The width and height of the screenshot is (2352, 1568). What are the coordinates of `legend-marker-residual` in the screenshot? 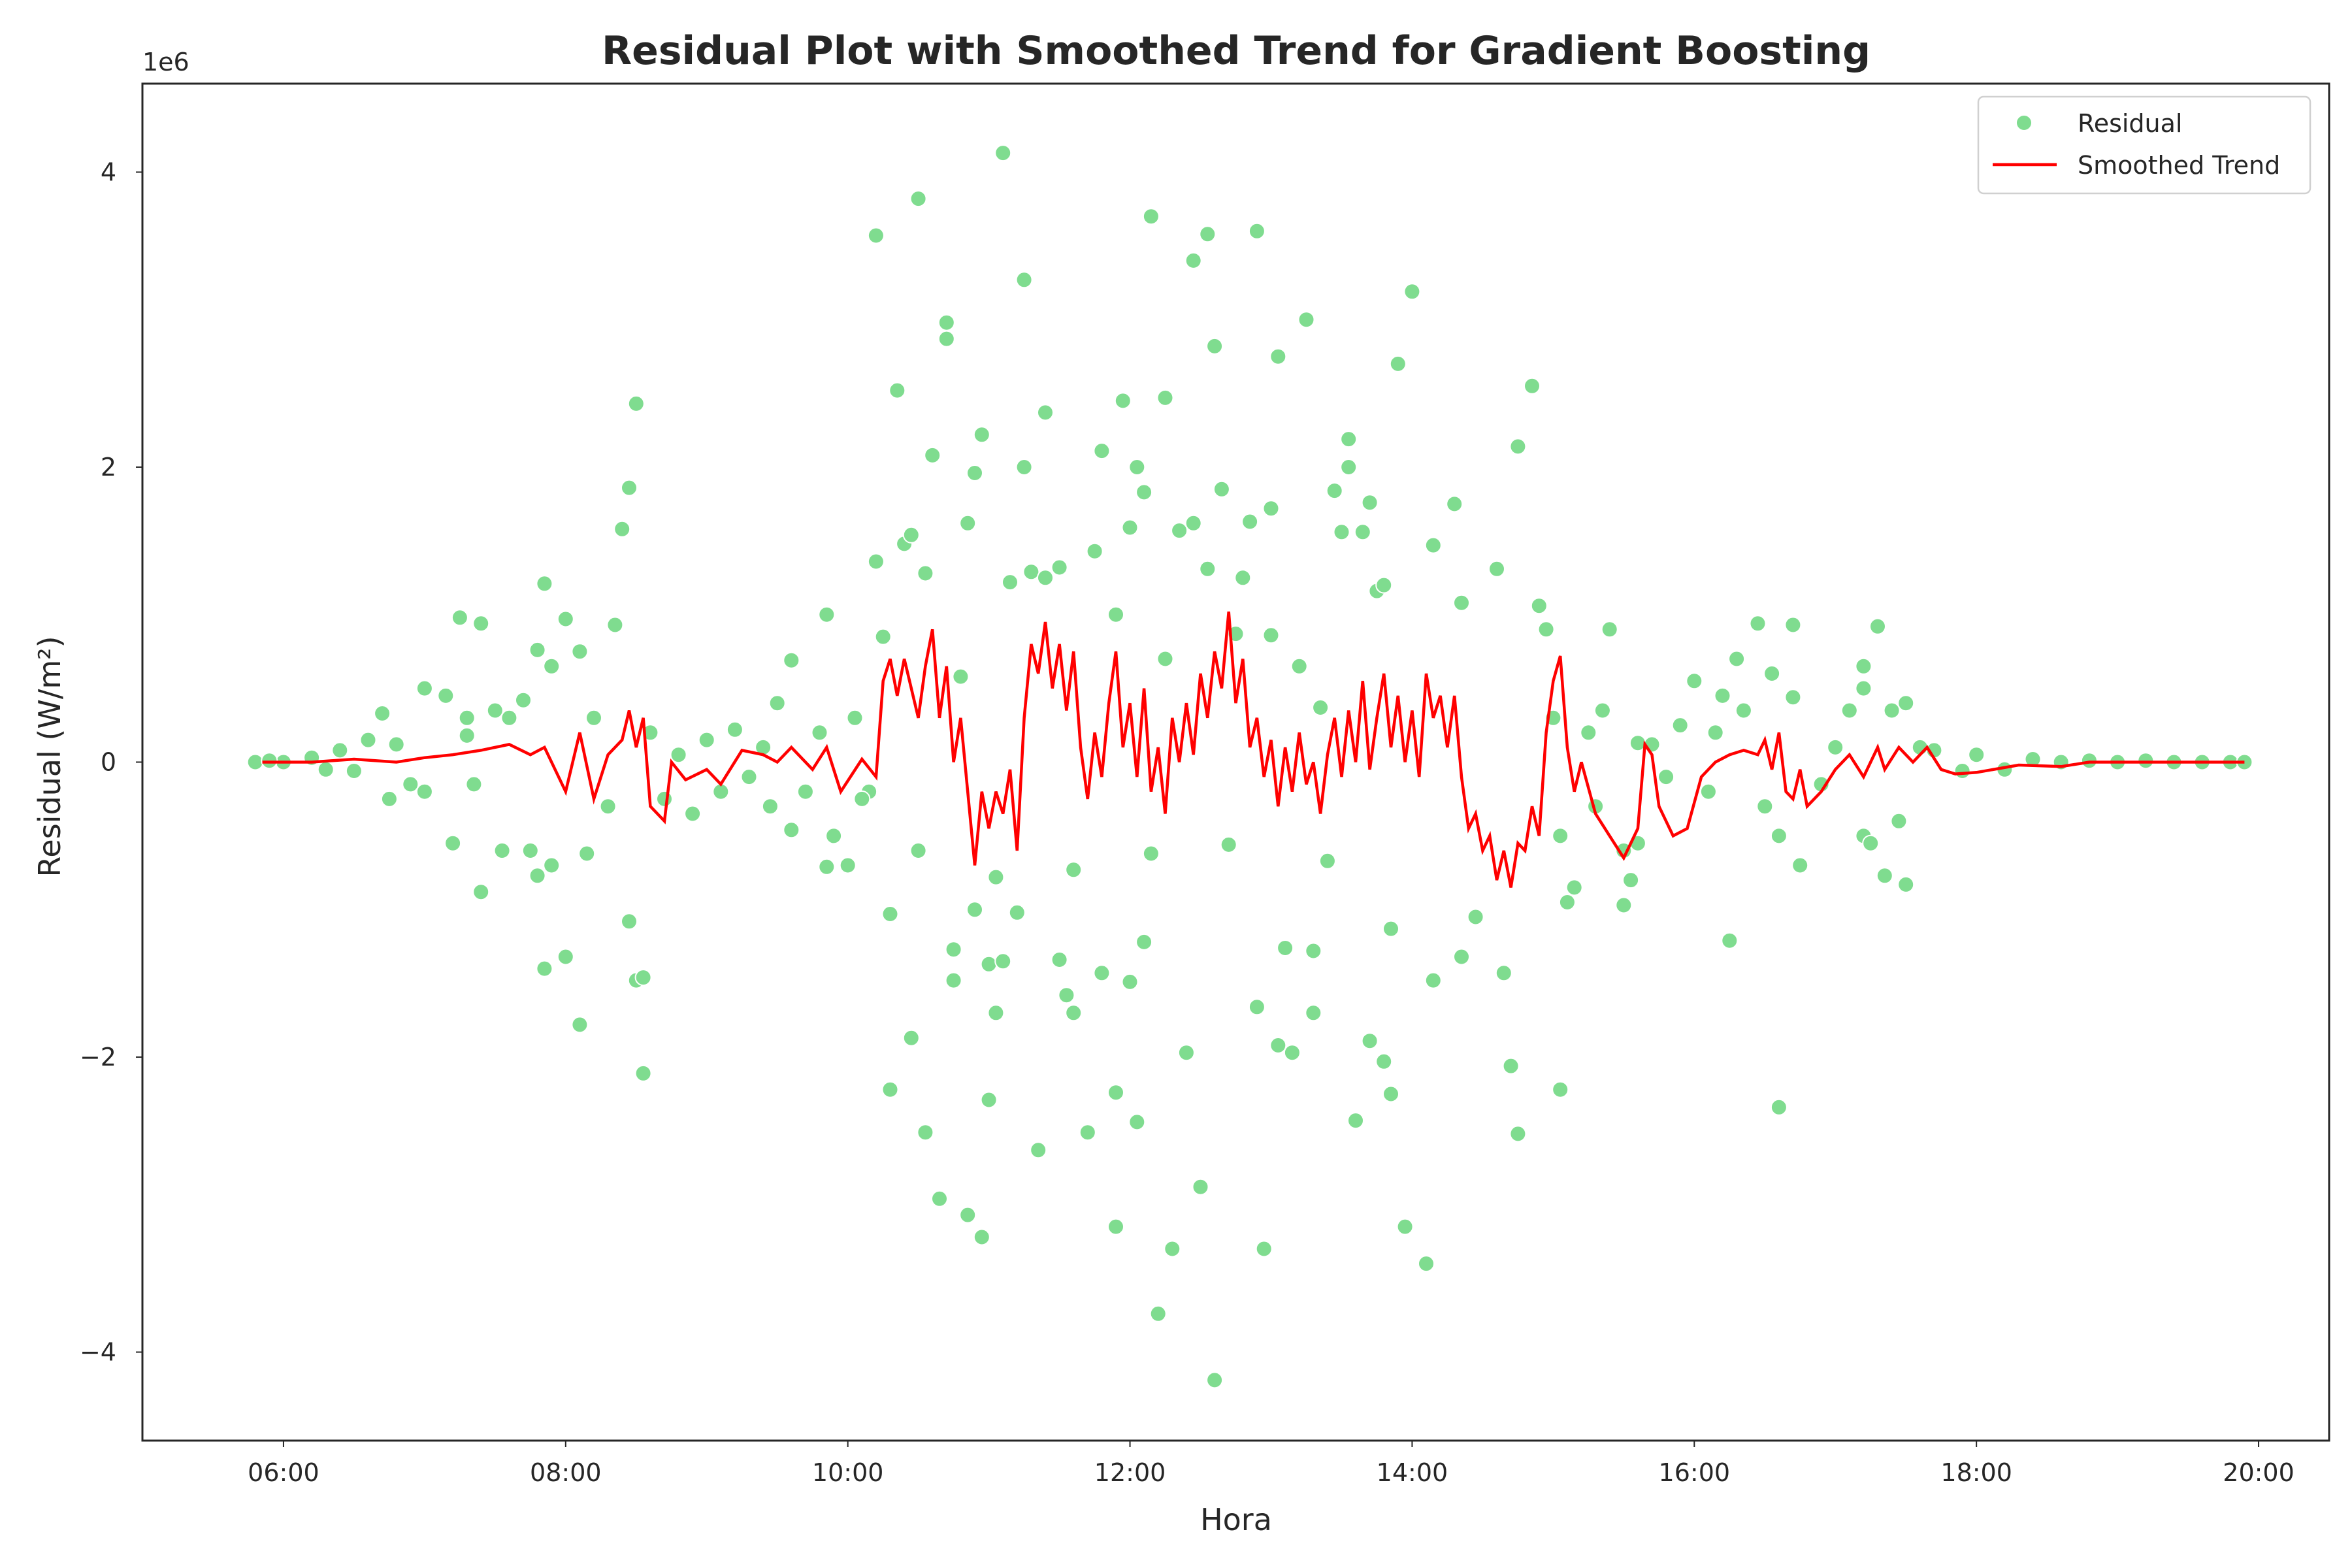 It's located at (2024, 122).